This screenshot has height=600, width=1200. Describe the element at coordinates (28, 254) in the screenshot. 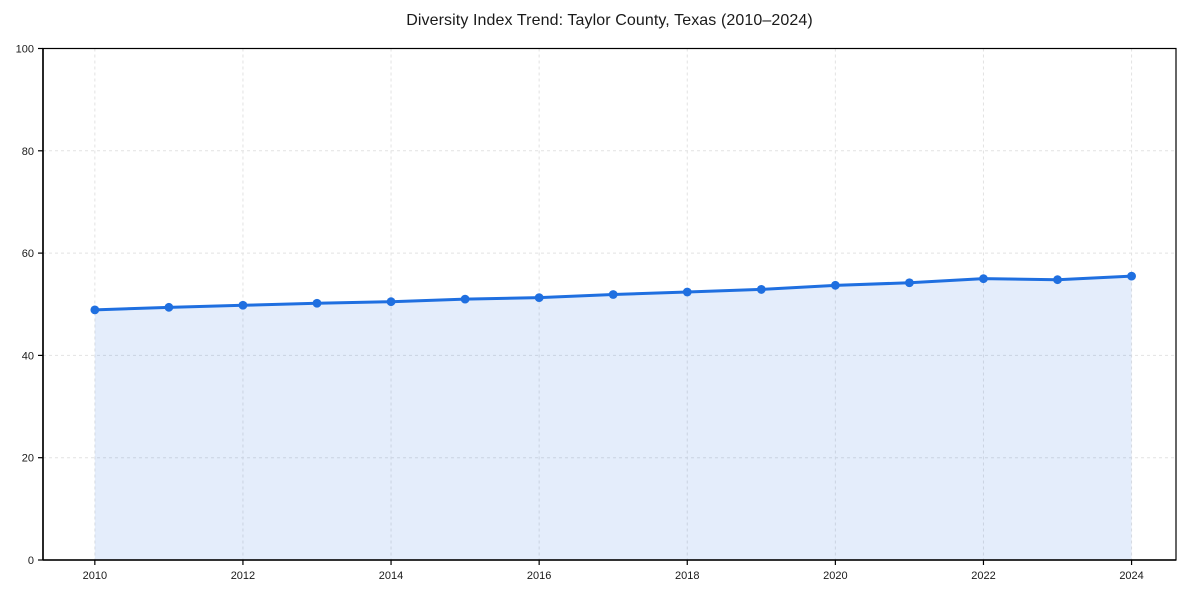

I see `y-tick-label: 60` at that location.